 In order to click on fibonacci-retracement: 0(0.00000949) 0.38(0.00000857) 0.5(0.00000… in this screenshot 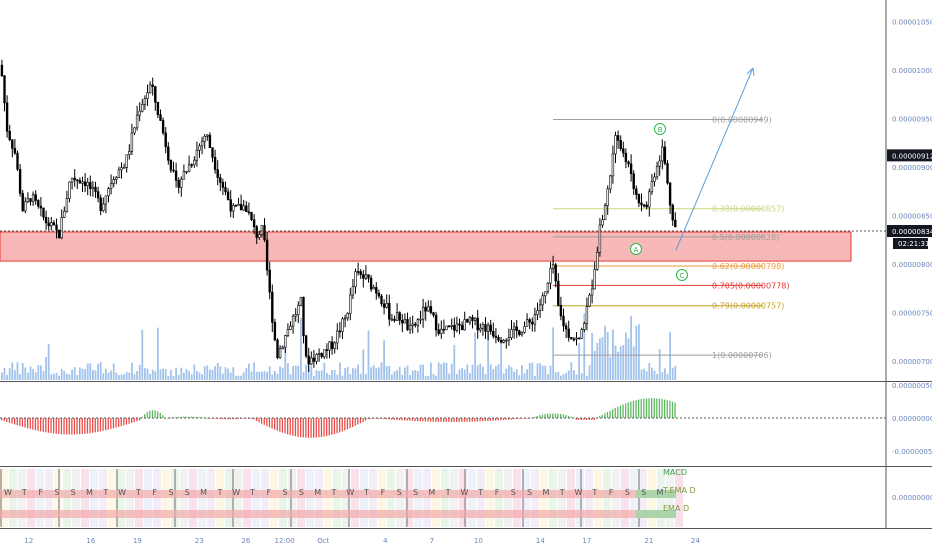, I will do `click(671, 237)`.